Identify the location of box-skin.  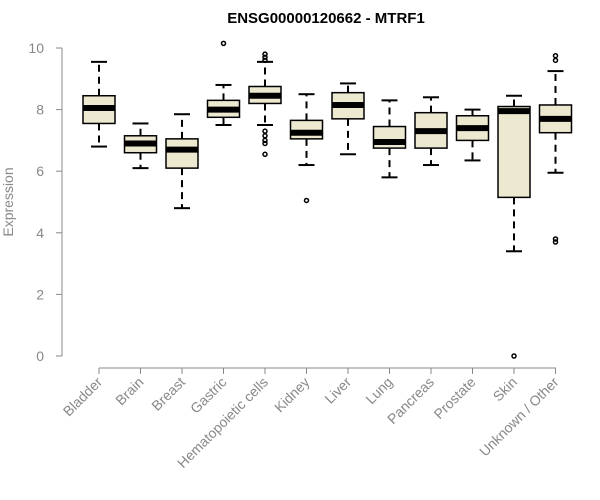
(514, 226).